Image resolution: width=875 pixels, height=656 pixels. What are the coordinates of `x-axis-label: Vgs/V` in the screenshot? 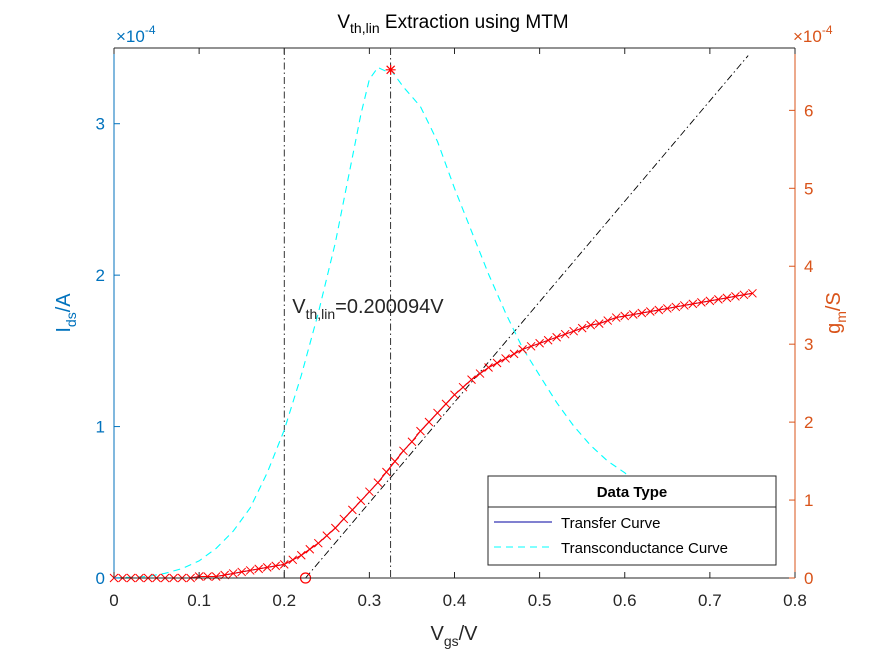 It's located at (454, 636).